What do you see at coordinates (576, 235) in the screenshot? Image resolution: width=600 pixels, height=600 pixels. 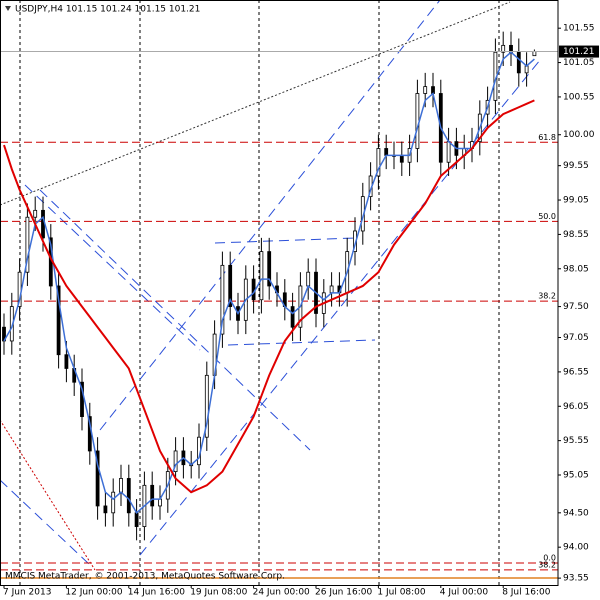 I see `y-tick-label: 98.55` at bounding box center [576, 235].